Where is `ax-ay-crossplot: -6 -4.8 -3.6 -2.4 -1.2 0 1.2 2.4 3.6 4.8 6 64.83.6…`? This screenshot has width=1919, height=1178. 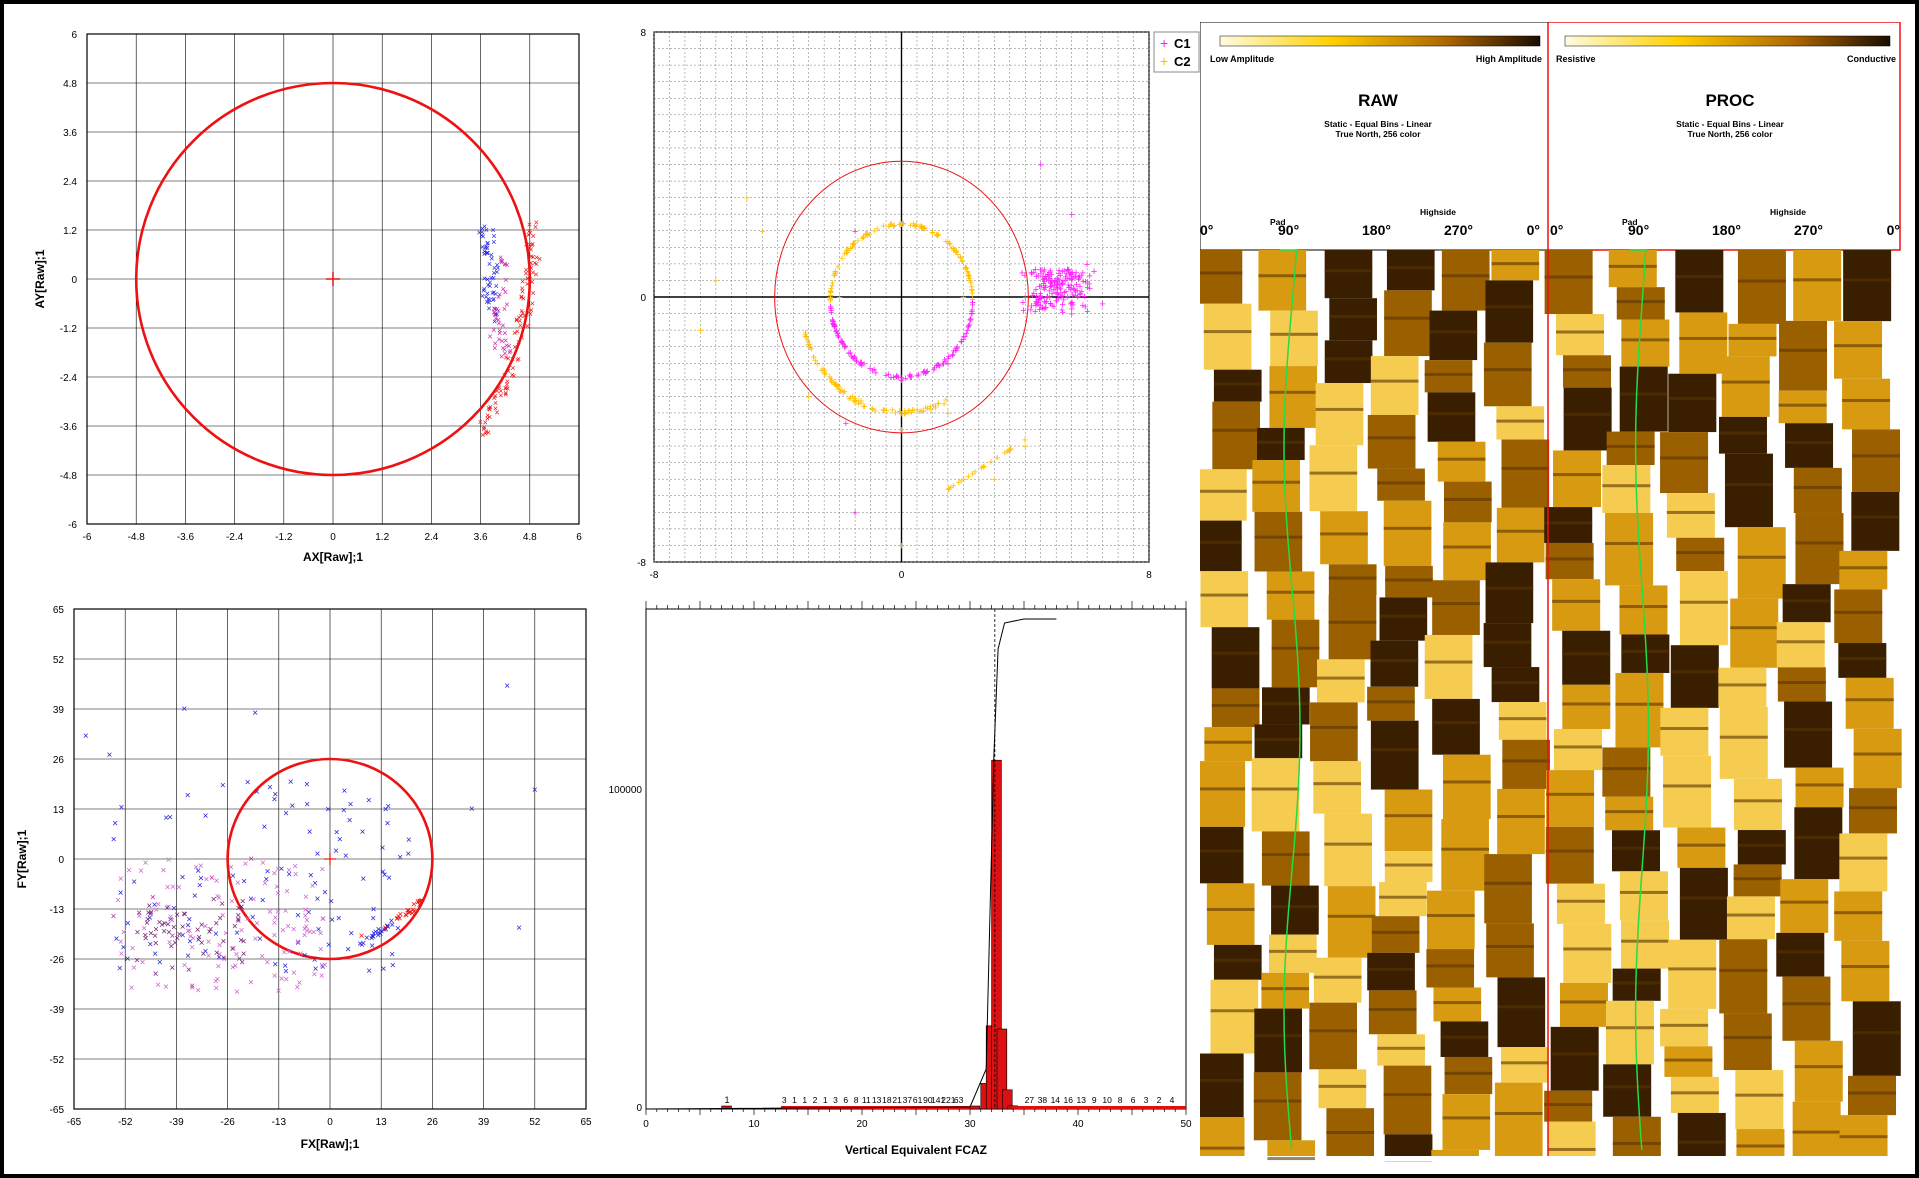 ax-ay-crossplot: -6 -4.8 -3.6 -2.4 -1.2 0 1.2 2.4 3.6 4.8 6 64.83.6… is located at coordinates (307, 297).